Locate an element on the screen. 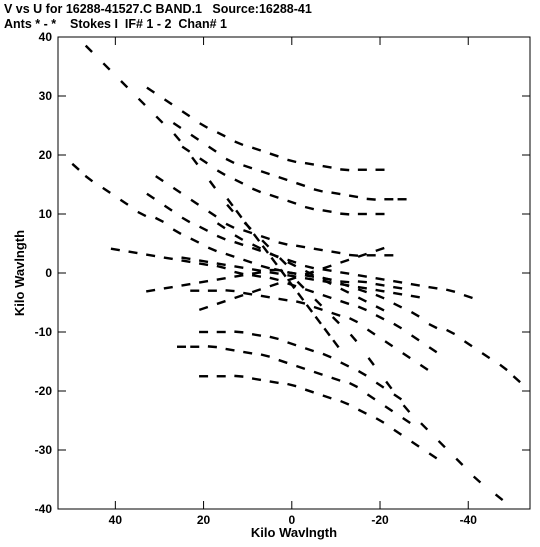  y-tick-label: 20 is located at coordinates (46, 155).